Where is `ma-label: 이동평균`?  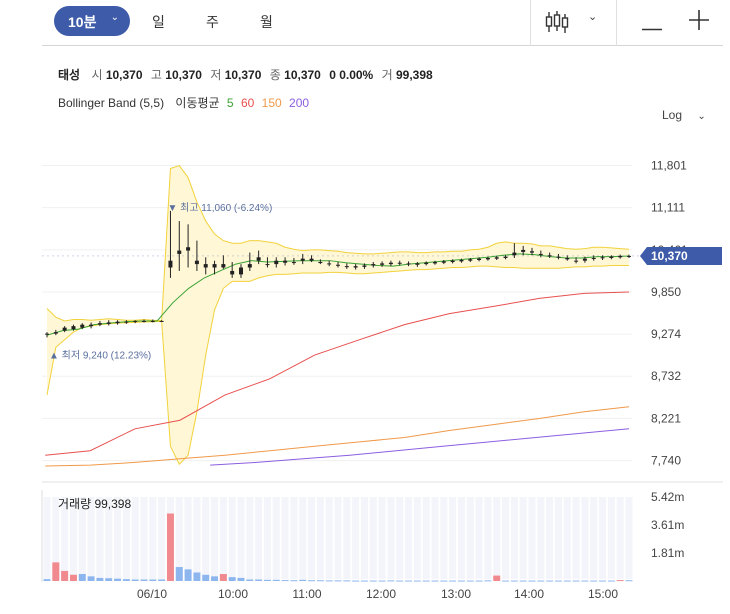 ma-label: 이동평균 is located at coordinates (197, 103).